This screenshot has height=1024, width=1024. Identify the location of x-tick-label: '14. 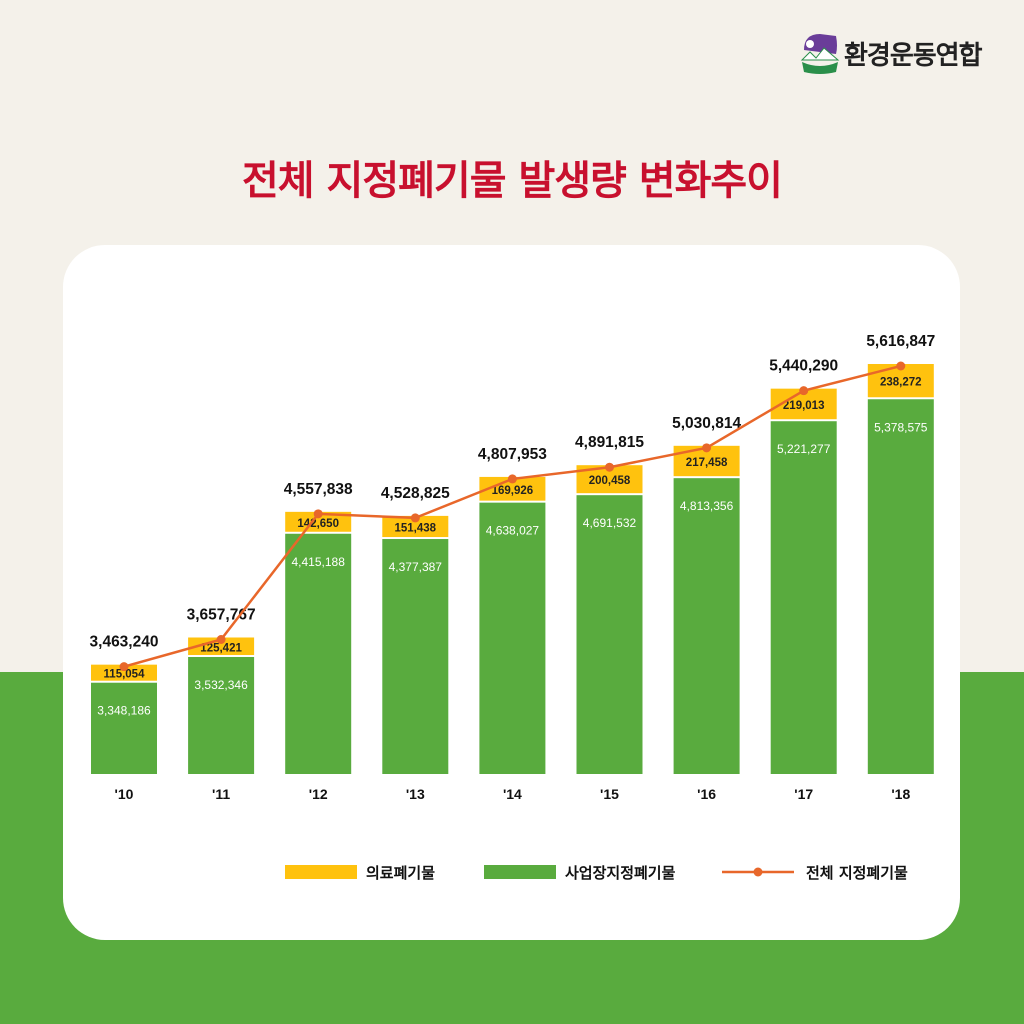
(512, 794).